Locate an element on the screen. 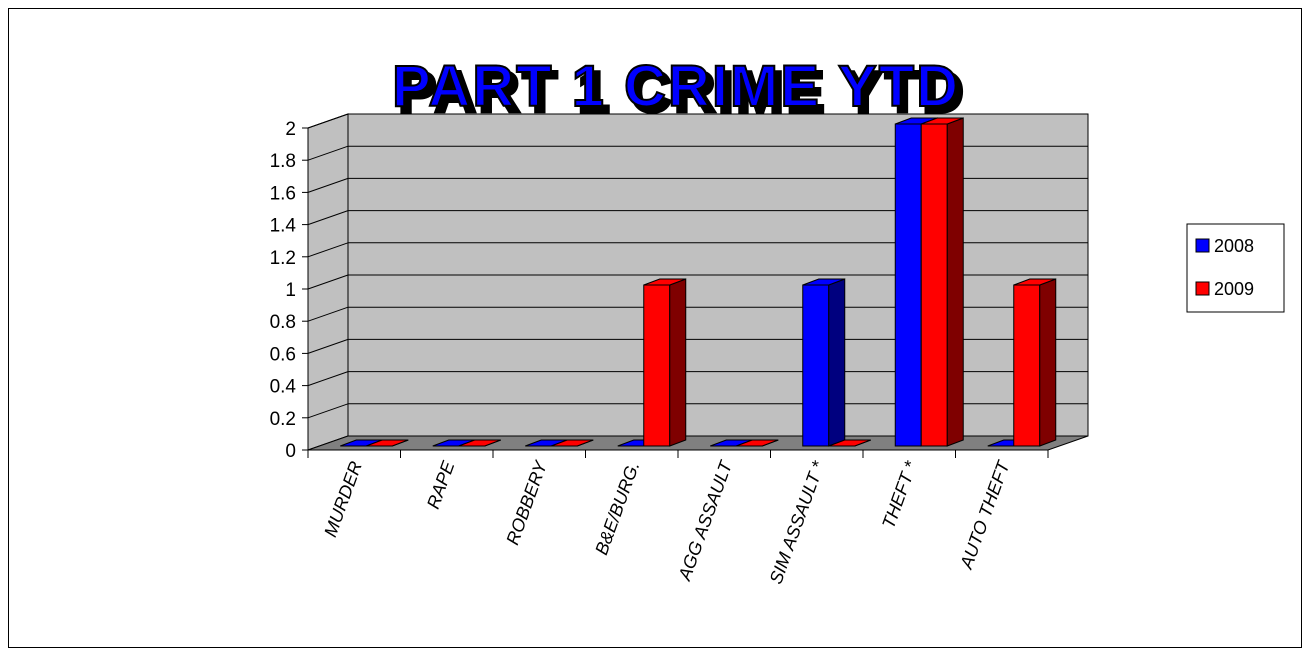  bar-2009-SIM ASSAULT * is located at coordinates (849, 443).